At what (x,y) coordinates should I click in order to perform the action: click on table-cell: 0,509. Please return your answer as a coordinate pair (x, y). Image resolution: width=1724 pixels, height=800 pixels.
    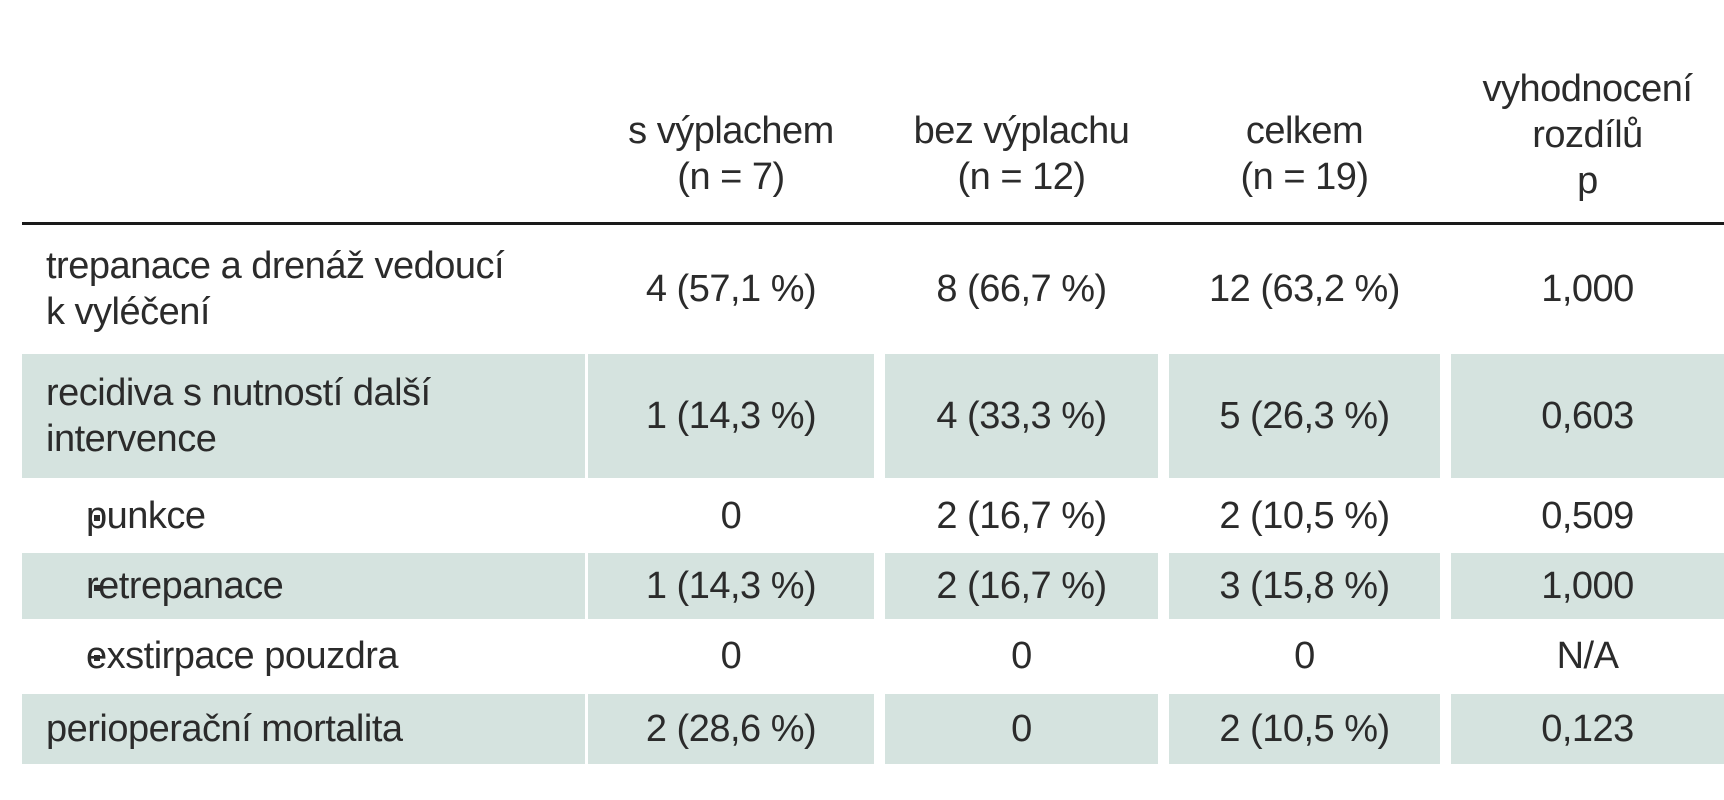
    Looking at the image, I should click on (1587, 516).